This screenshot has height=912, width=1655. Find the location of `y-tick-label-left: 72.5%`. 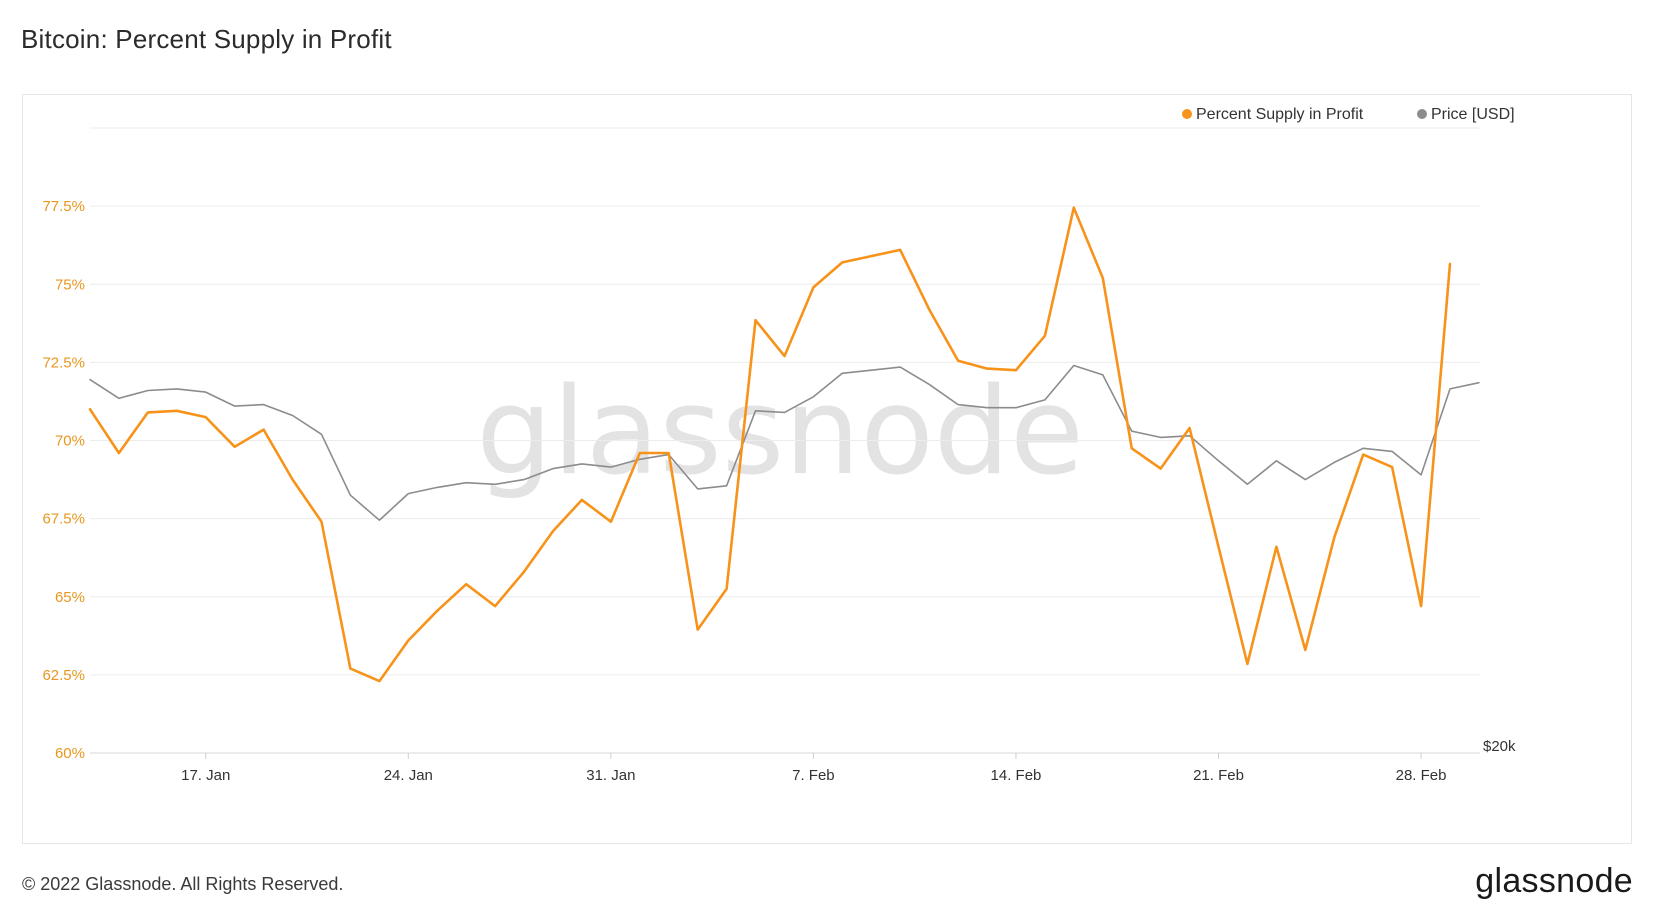

y-tick-label-left: 72.5% is located at coordinates (63, 362).